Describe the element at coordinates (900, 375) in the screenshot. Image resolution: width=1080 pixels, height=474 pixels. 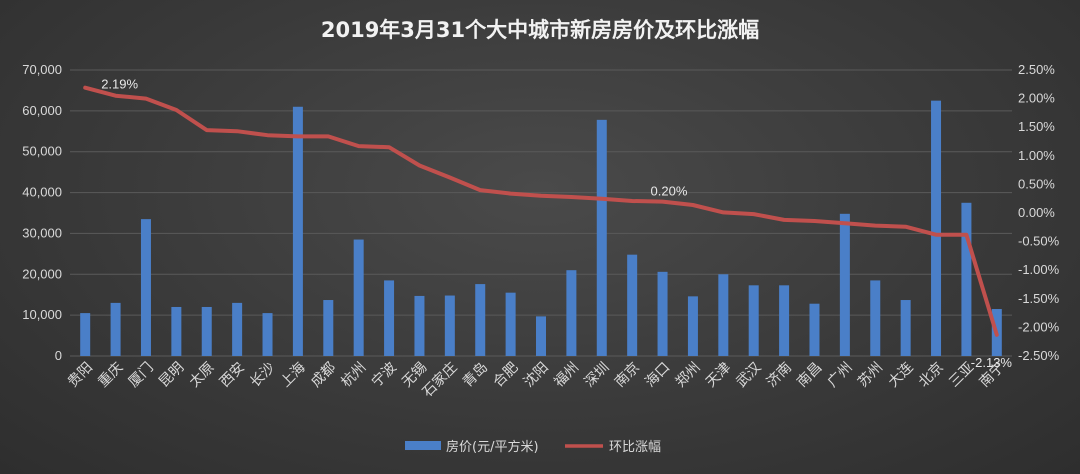
I see `category-label: 大连` at that location.